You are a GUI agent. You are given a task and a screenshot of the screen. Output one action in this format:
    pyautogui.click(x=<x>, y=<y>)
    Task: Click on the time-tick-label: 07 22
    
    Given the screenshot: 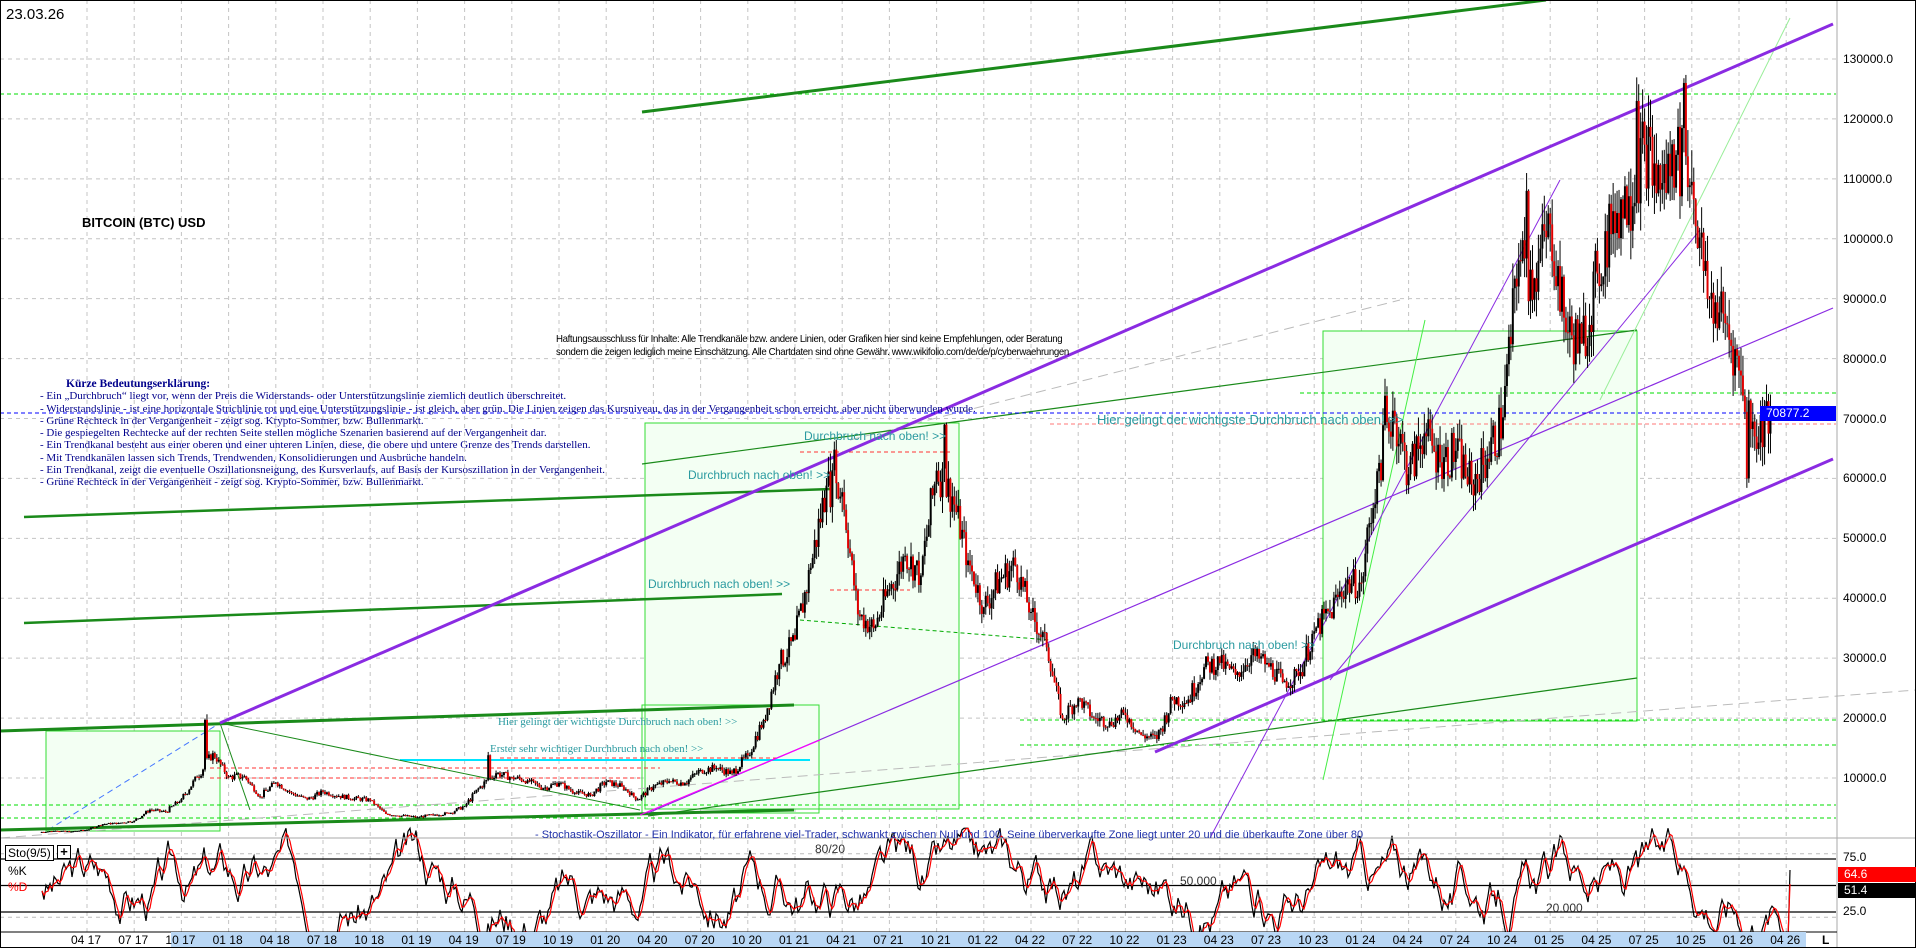 What is the action you would take?
    pyautogui.click(x=1077, y=940)
    